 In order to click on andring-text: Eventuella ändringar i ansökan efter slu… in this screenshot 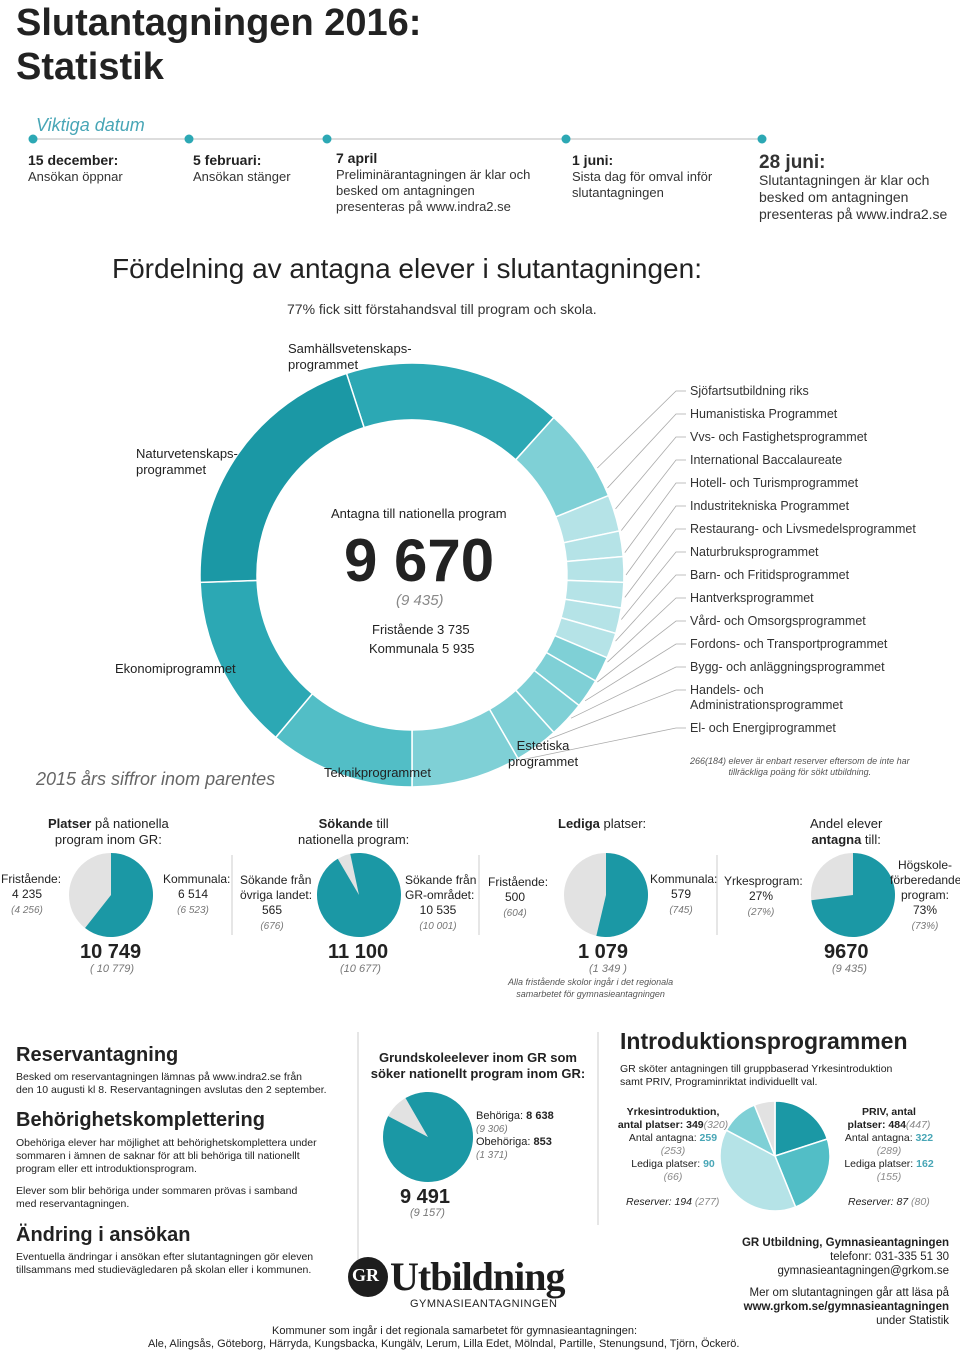, I will do `click(165, 1263)`.